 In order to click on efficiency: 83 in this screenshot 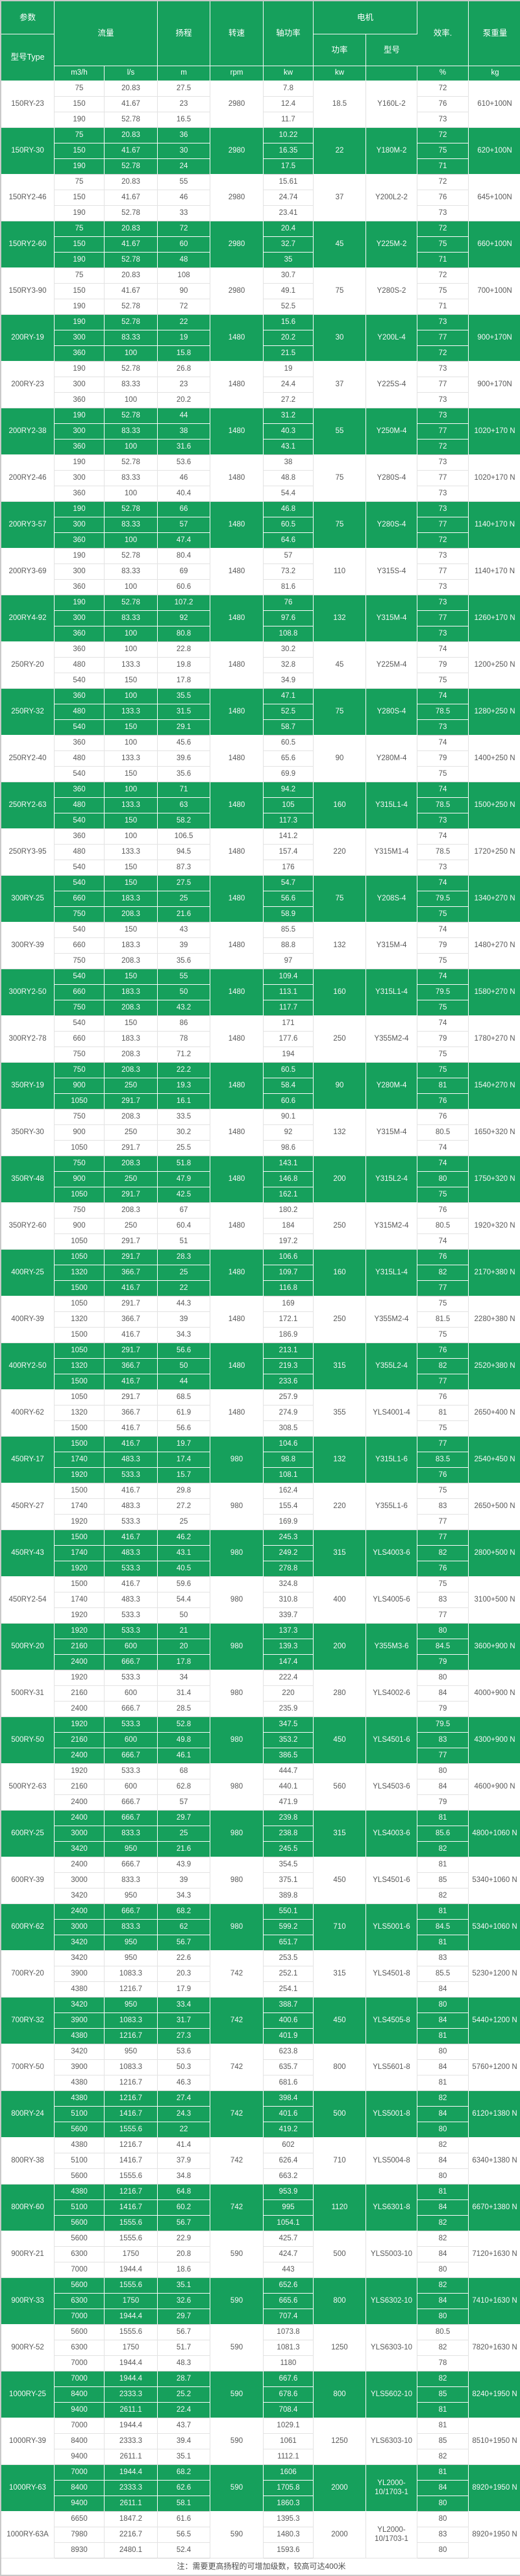, I will do `click(443, 1958)`.